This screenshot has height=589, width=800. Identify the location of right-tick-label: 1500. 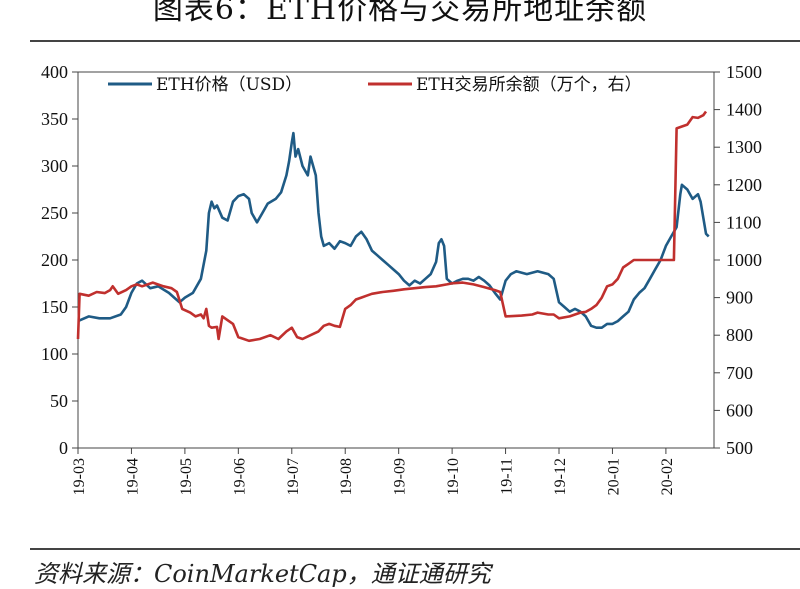
(744, 72).